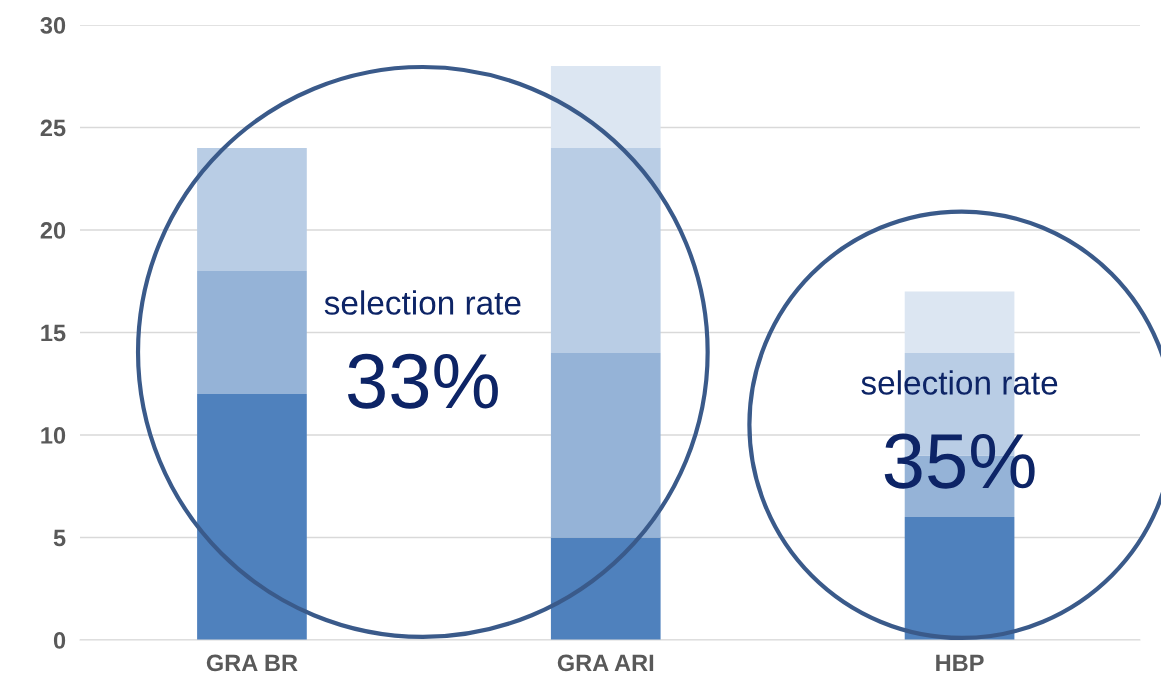 This screenshot has width=1161, height=691. I want to click on y-tick-label: 0, so click(59, 640).